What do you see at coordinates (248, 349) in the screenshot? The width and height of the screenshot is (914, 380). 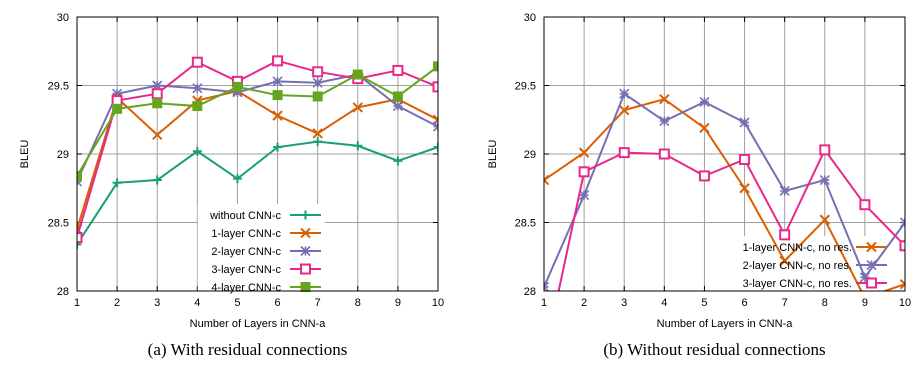 I see `figure-caption: (a) With residual connections` at bounding box center [248, 349].